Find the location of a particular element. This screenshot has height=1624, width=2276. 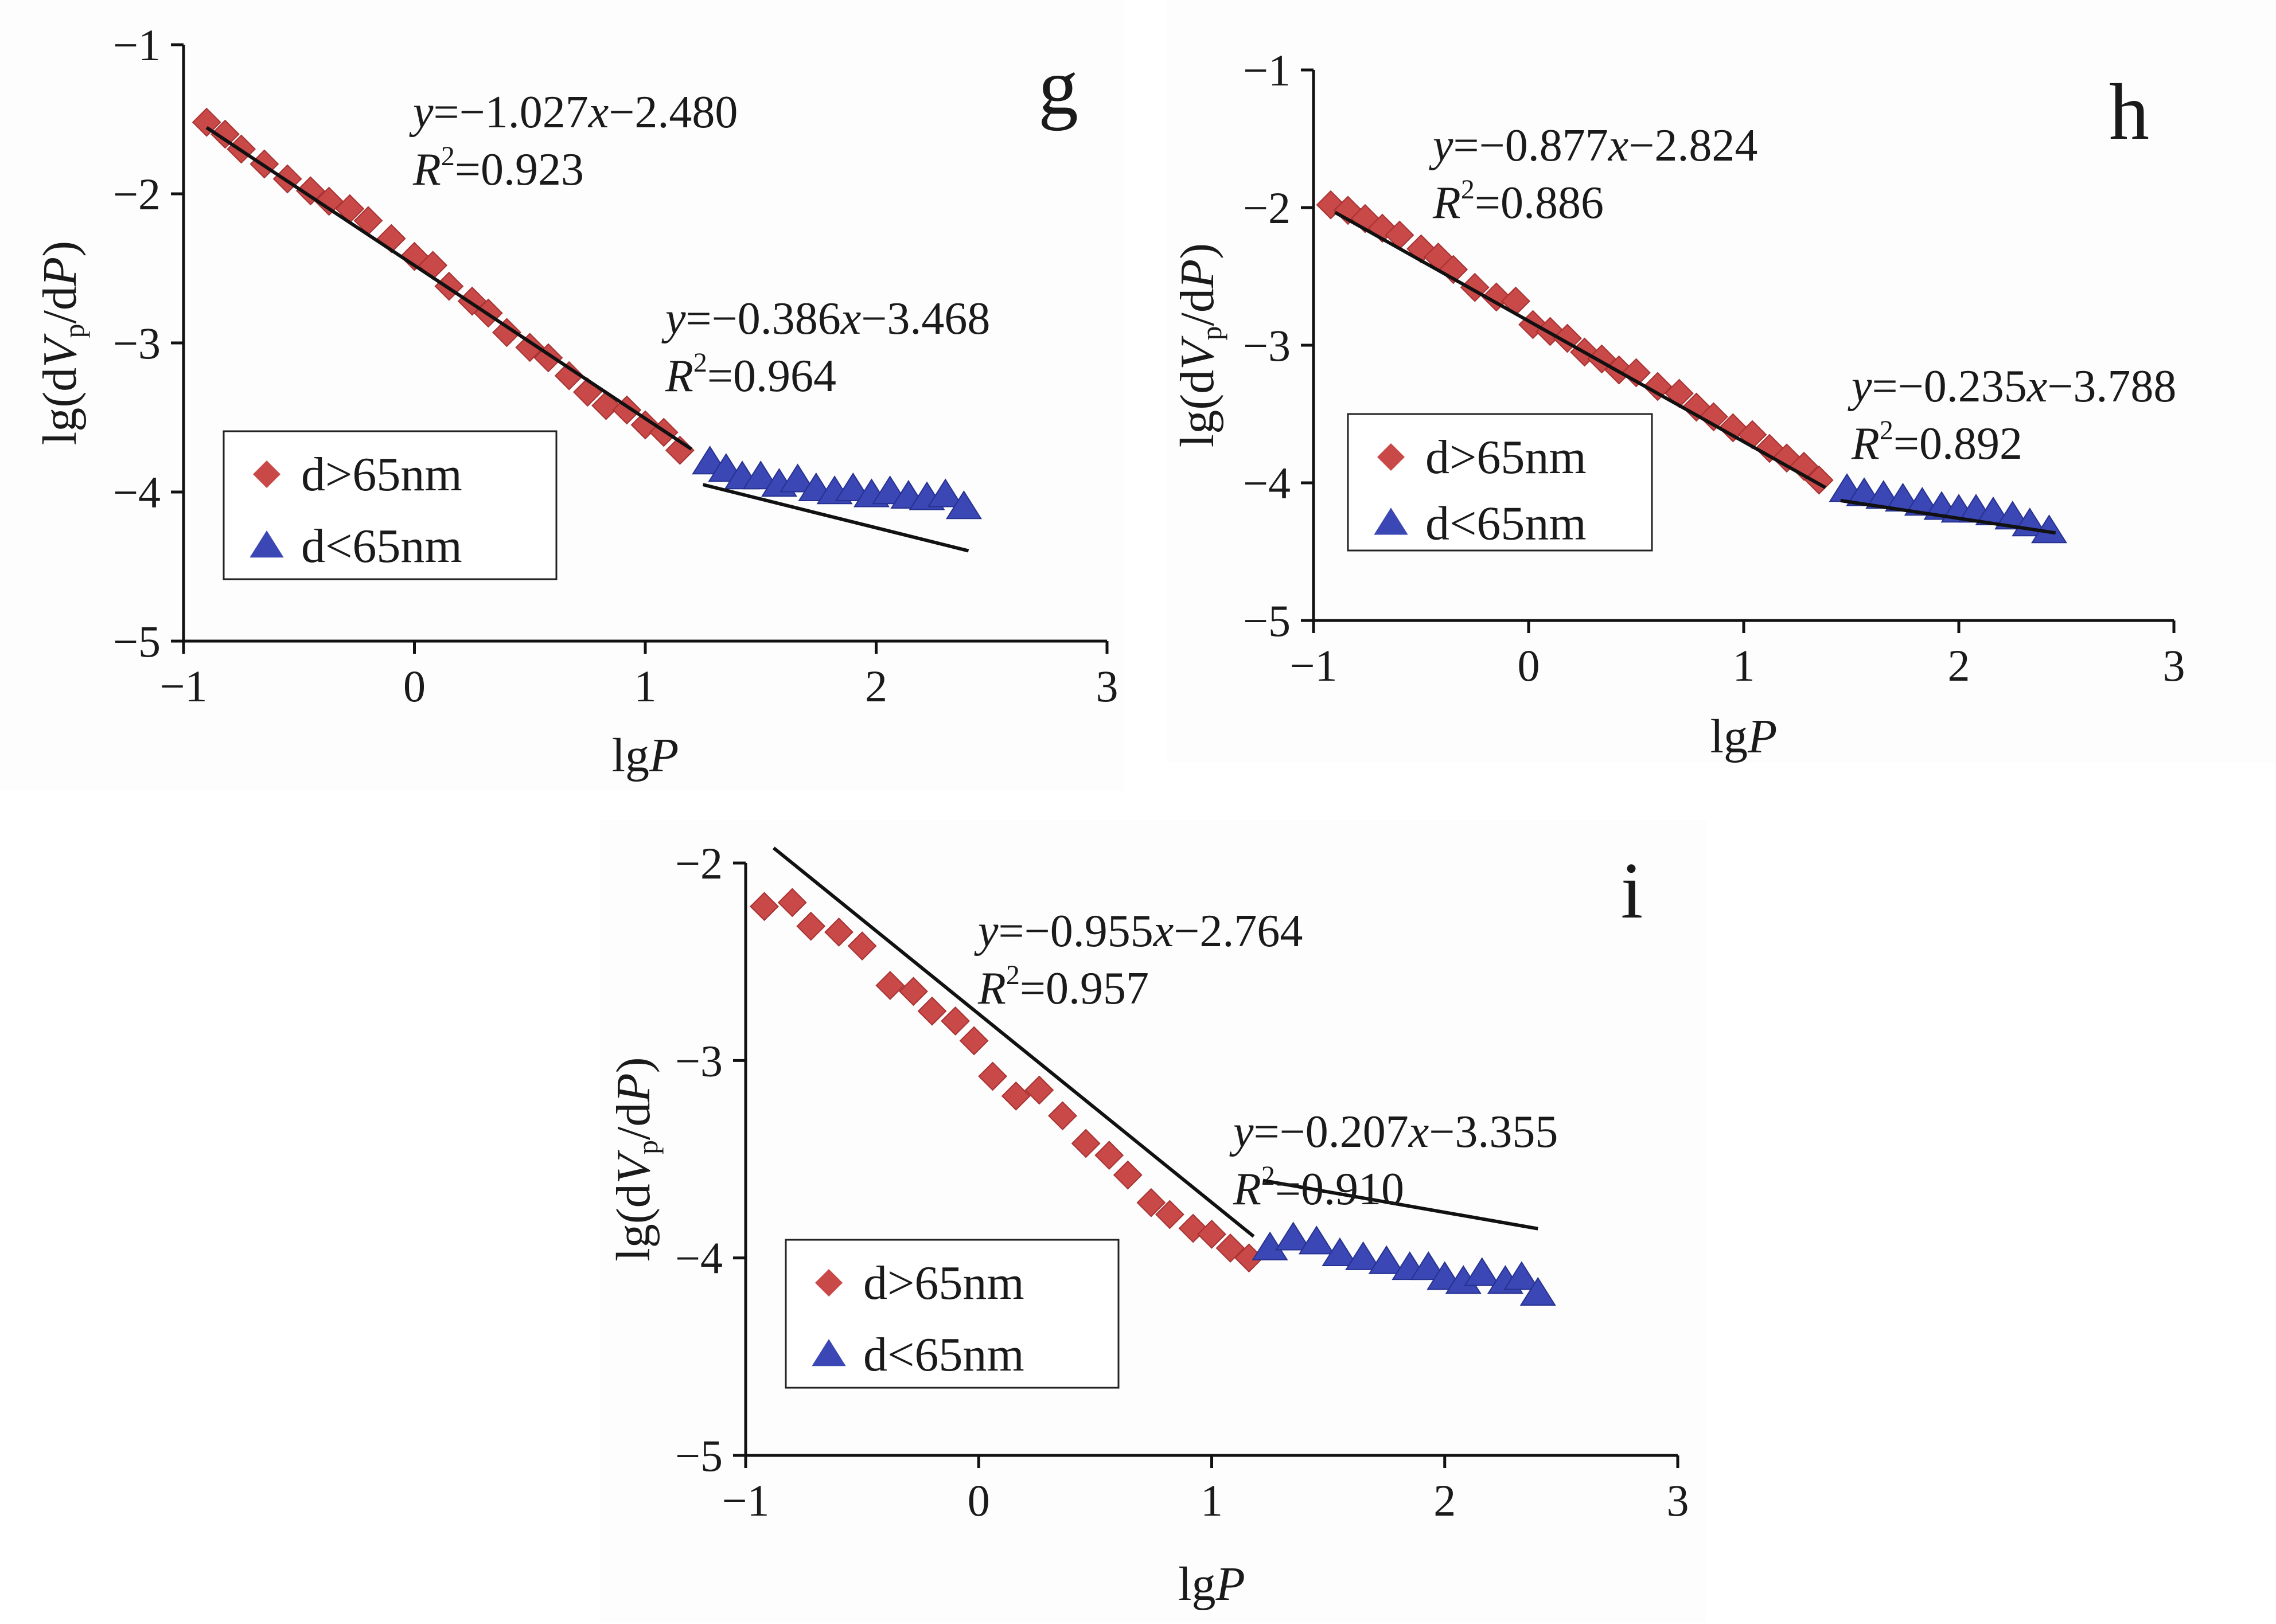

fit-equation: y=−0.386x−3.468 is located at coordinates (826, 319).